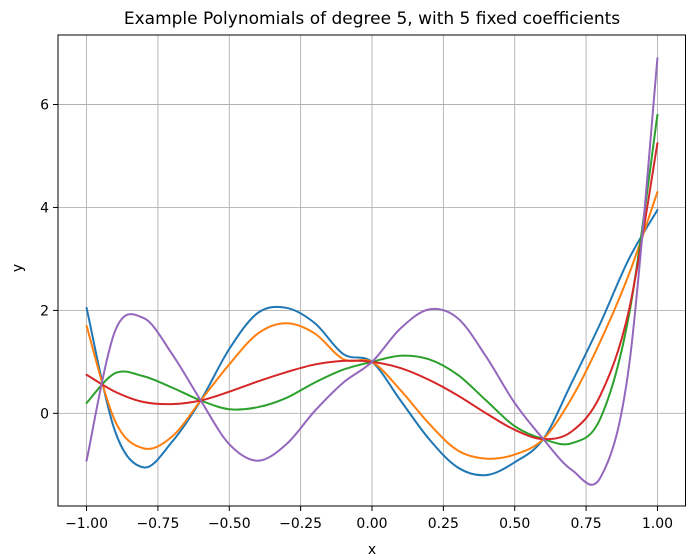 Image resolution: width=686 pixels, height=558 pixels. I want to click on x-tick-label: −0.25, so click(300, 524).